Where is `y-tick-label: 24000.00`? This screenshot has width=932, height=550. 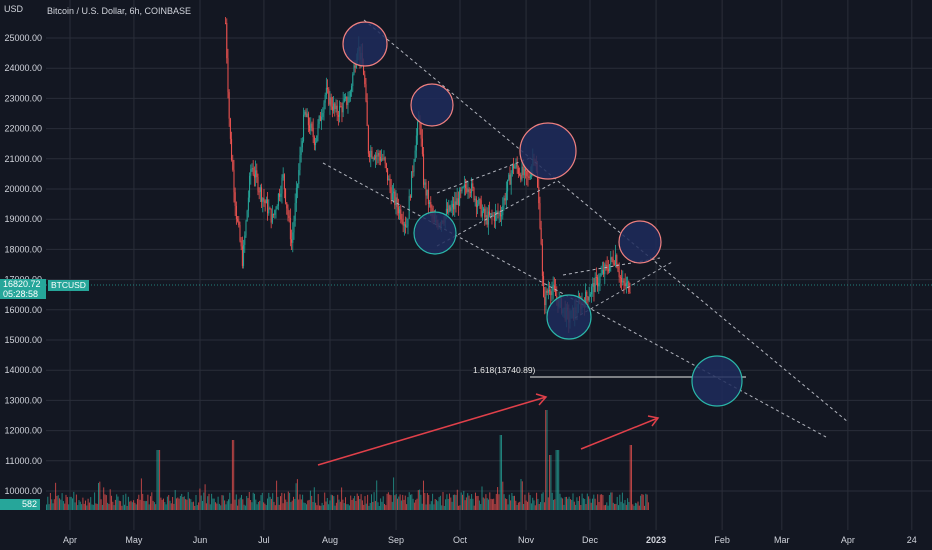 y-tick-label: 24000.00 is located at coordinates (23, 68).